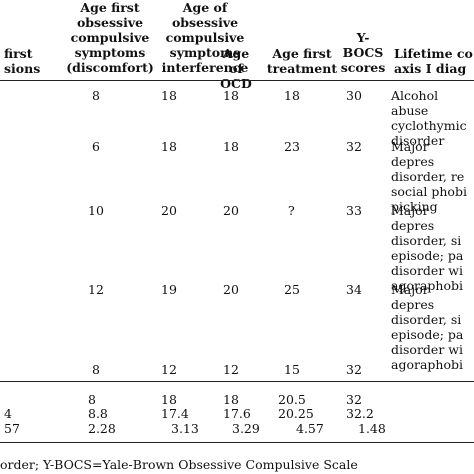 The height and width of the screenshot is (474, 474). Describe the element at coordinates (292, 146) in the screenshot. I see `cell-treatment: 23` at that location.